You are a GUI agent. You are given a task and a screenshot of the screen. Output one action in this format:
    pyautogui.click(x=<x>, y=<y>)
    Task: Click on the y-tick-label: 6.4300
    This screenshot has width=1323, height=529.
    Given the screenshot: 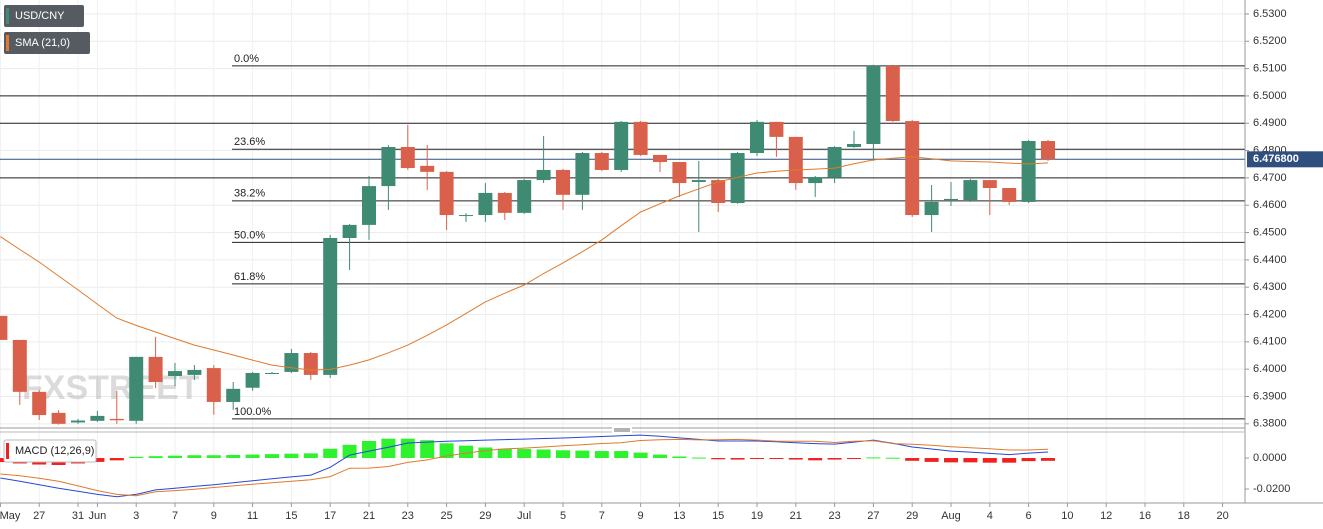 What is the action you would take?
    pyautogui.click(x=1270, y=287)
    